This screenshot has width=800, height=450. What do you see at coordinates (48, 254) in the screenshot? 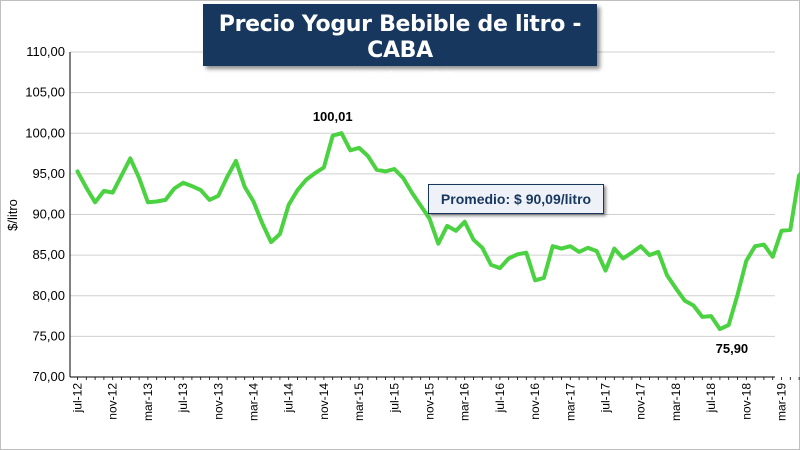
I see `y-tick-label: 85,00` at bounding box center [48, 254].